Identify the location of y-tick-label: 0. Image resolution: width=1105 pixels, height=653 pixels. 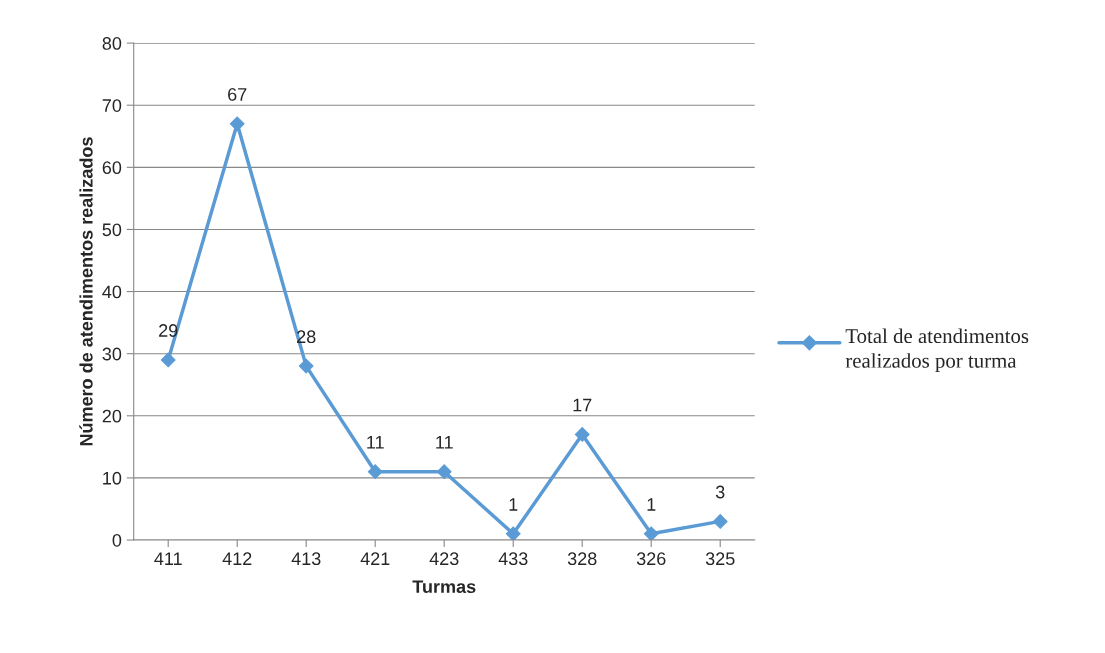
(117, 540).